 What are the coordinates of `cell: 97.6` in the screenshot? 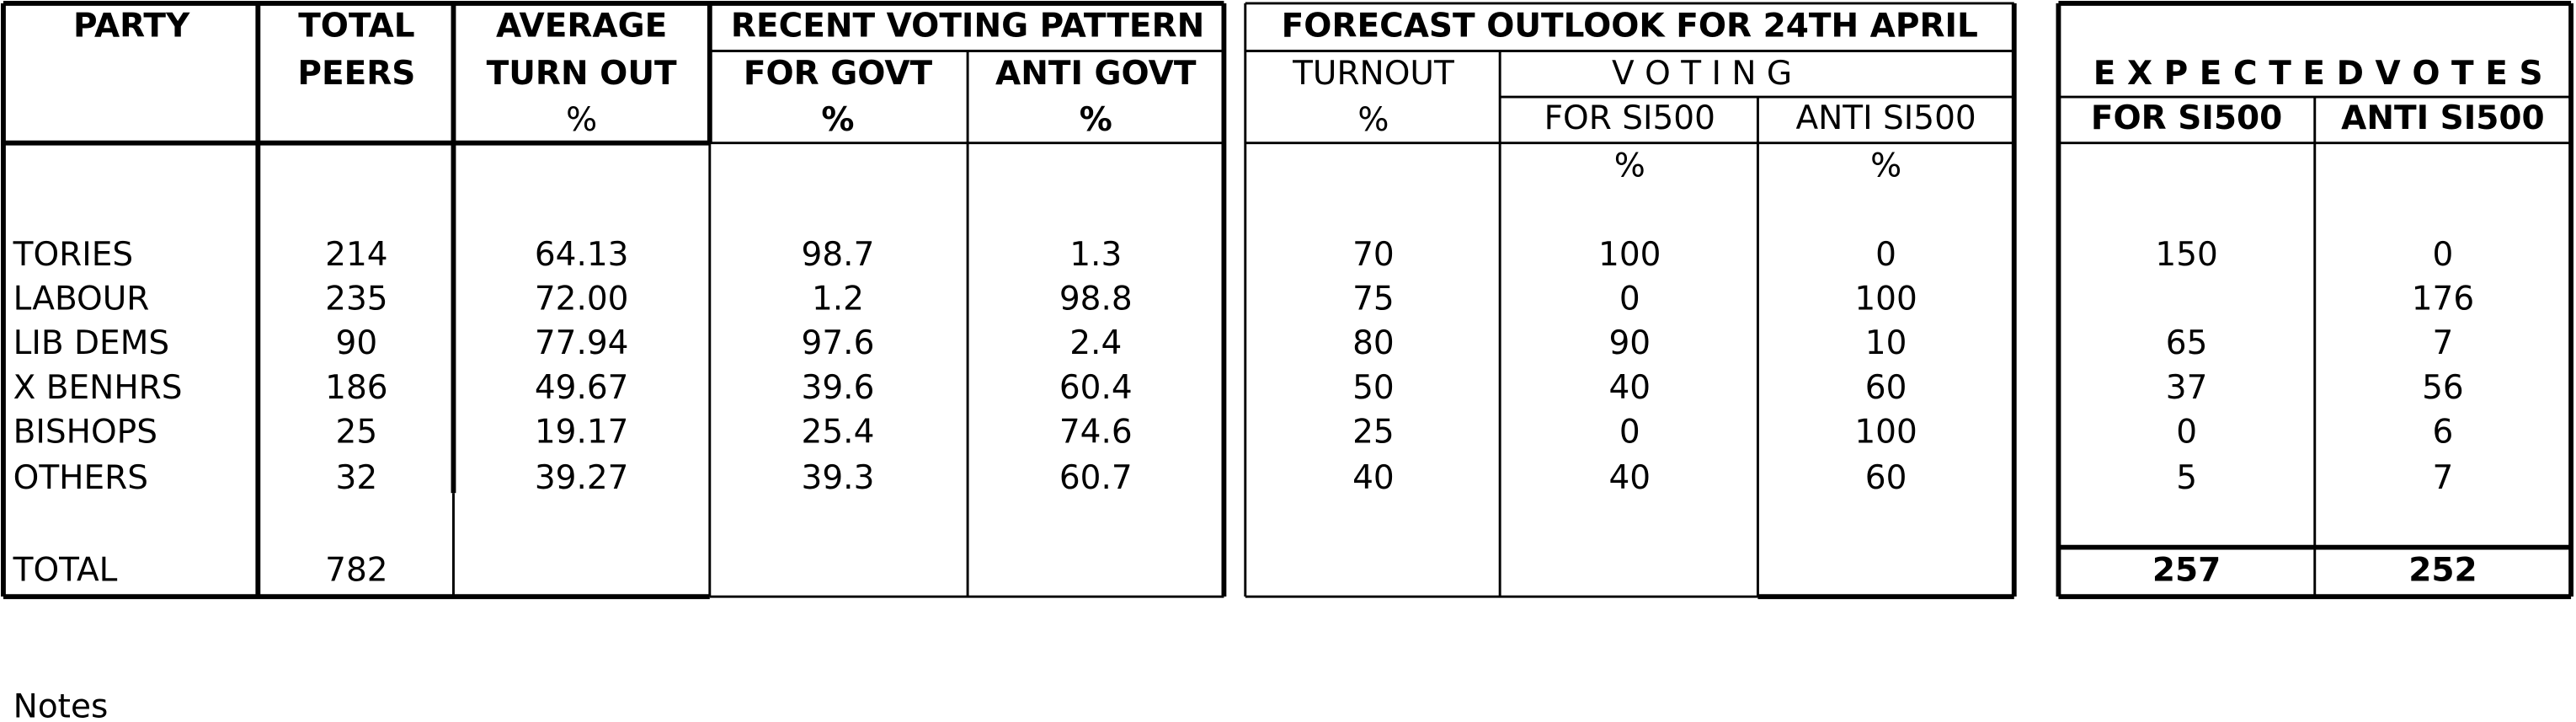 It's located at (838, 343).